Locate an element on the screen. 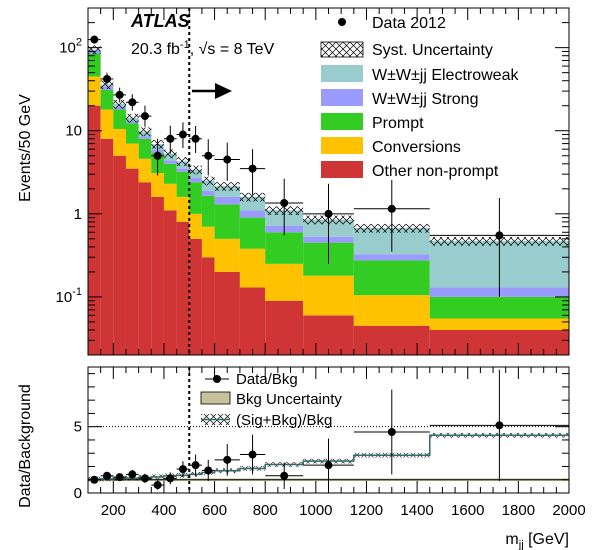 The width and height of the screenshot is (593, 550). x-tick-label-0: 200 is located at coordinates (113, 510).